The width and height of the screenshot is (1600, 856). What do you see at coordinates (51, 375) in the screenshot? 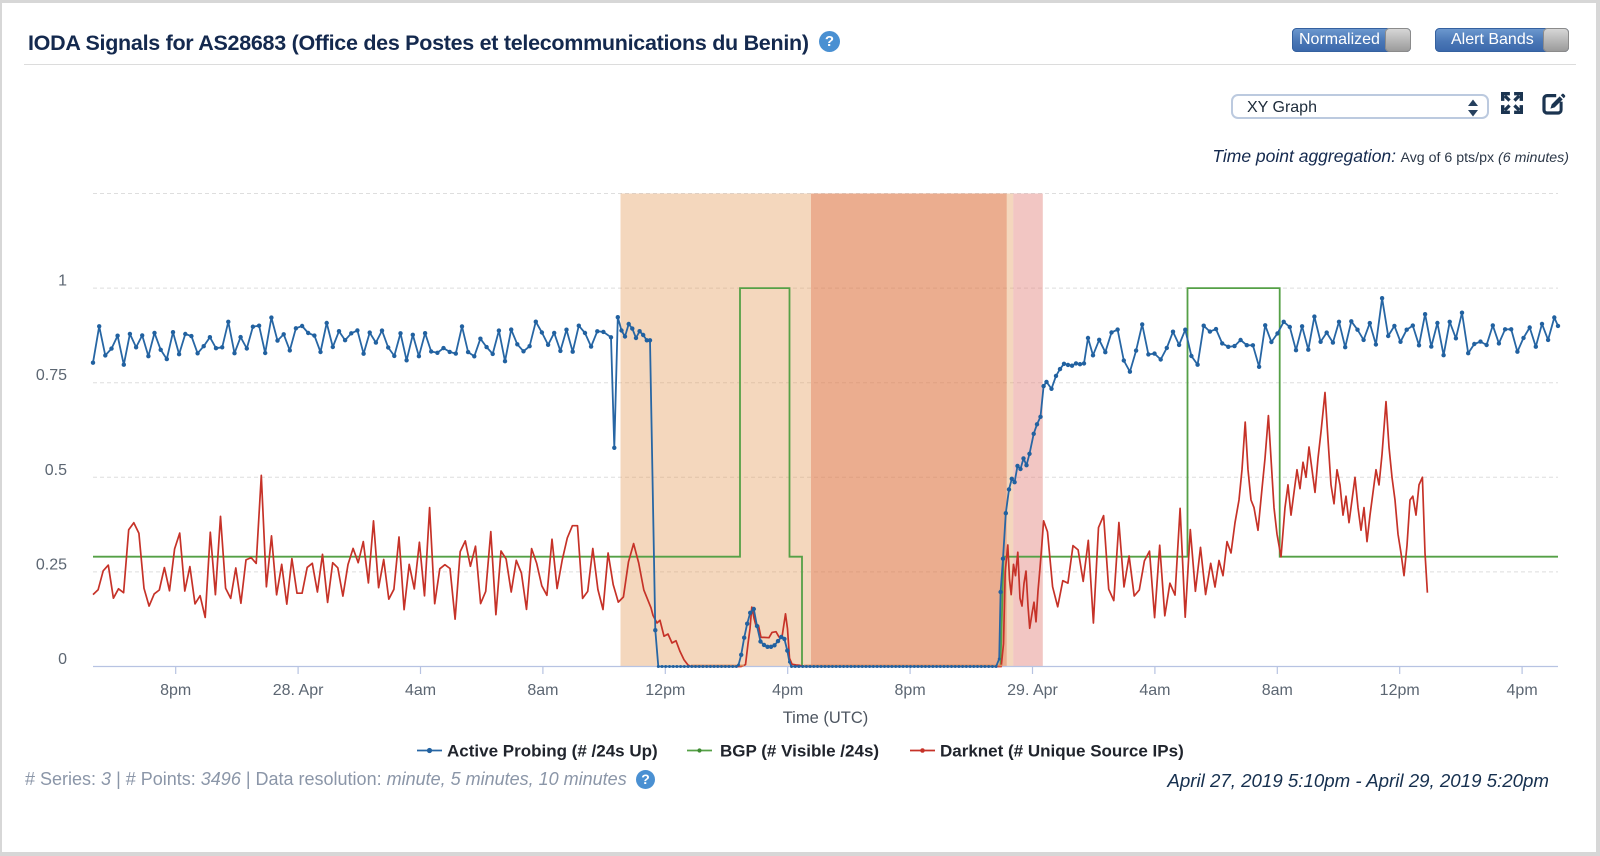
I see `svg-text: 0.75` at bounding box center [51, 375].